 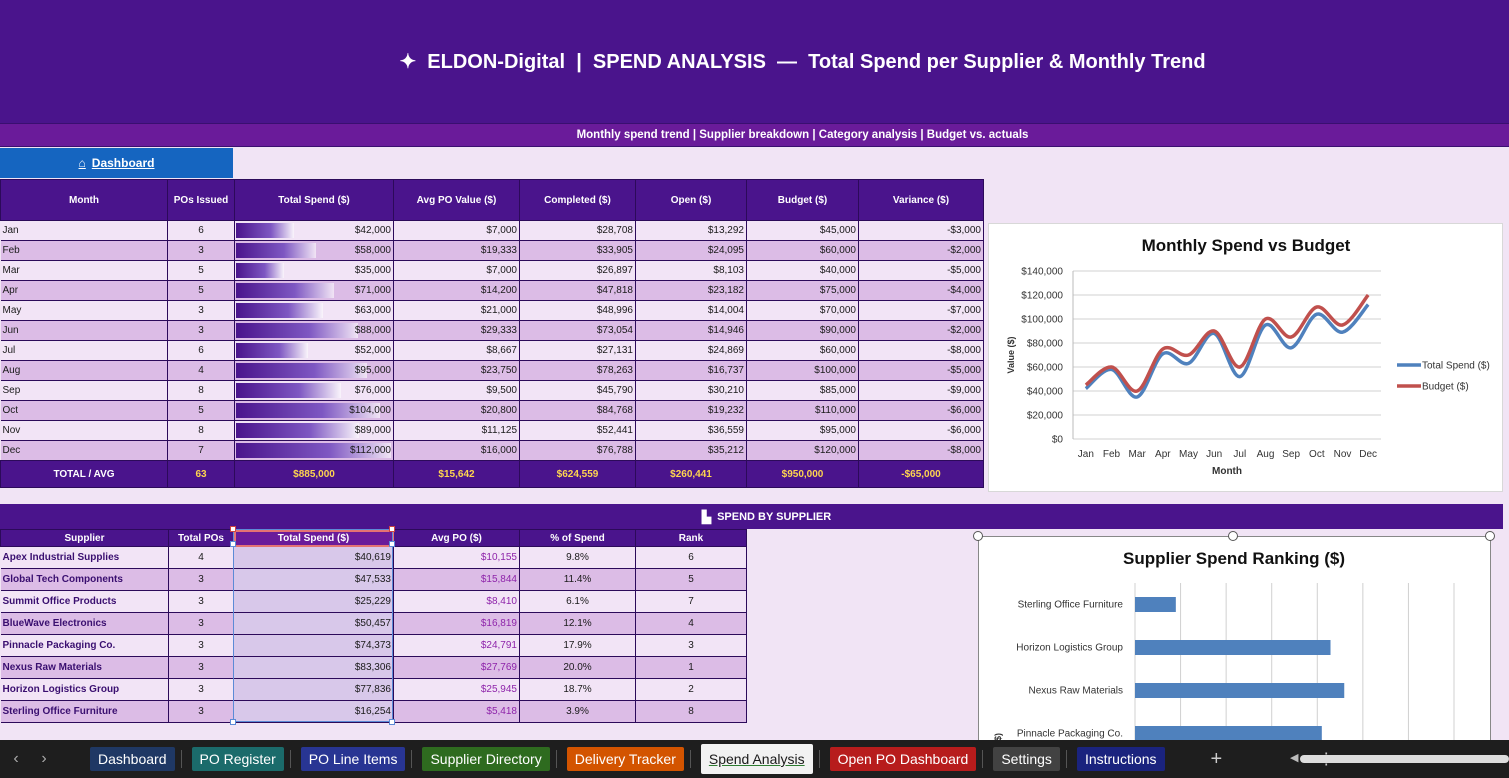 I want to click on monthly-cell-completed: $47,818, so click(x=577, y=290).